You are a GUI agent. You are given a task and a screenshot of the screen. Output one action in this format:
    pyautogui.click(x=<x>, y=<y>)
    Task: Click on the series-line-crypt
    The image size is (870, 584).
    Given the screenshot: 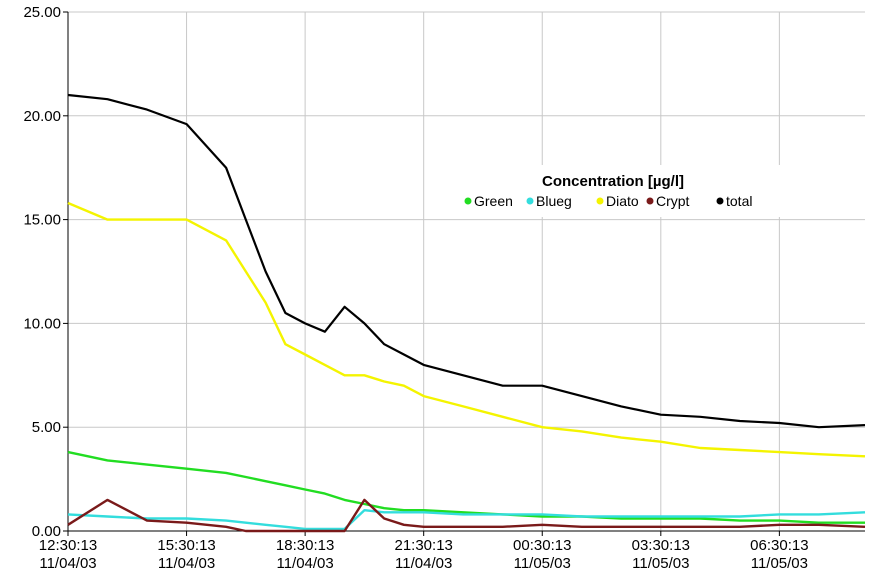 What is the action you would take?
    pyautogui.click(x=466, y=515)
    